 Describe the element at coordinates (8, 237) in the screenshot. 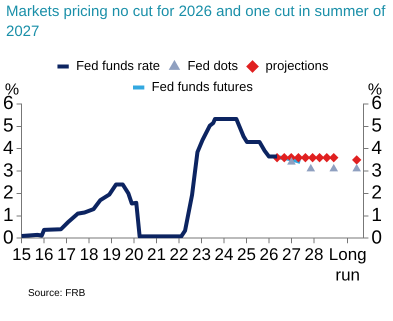

I see `y-tick-label: 0` at that location.